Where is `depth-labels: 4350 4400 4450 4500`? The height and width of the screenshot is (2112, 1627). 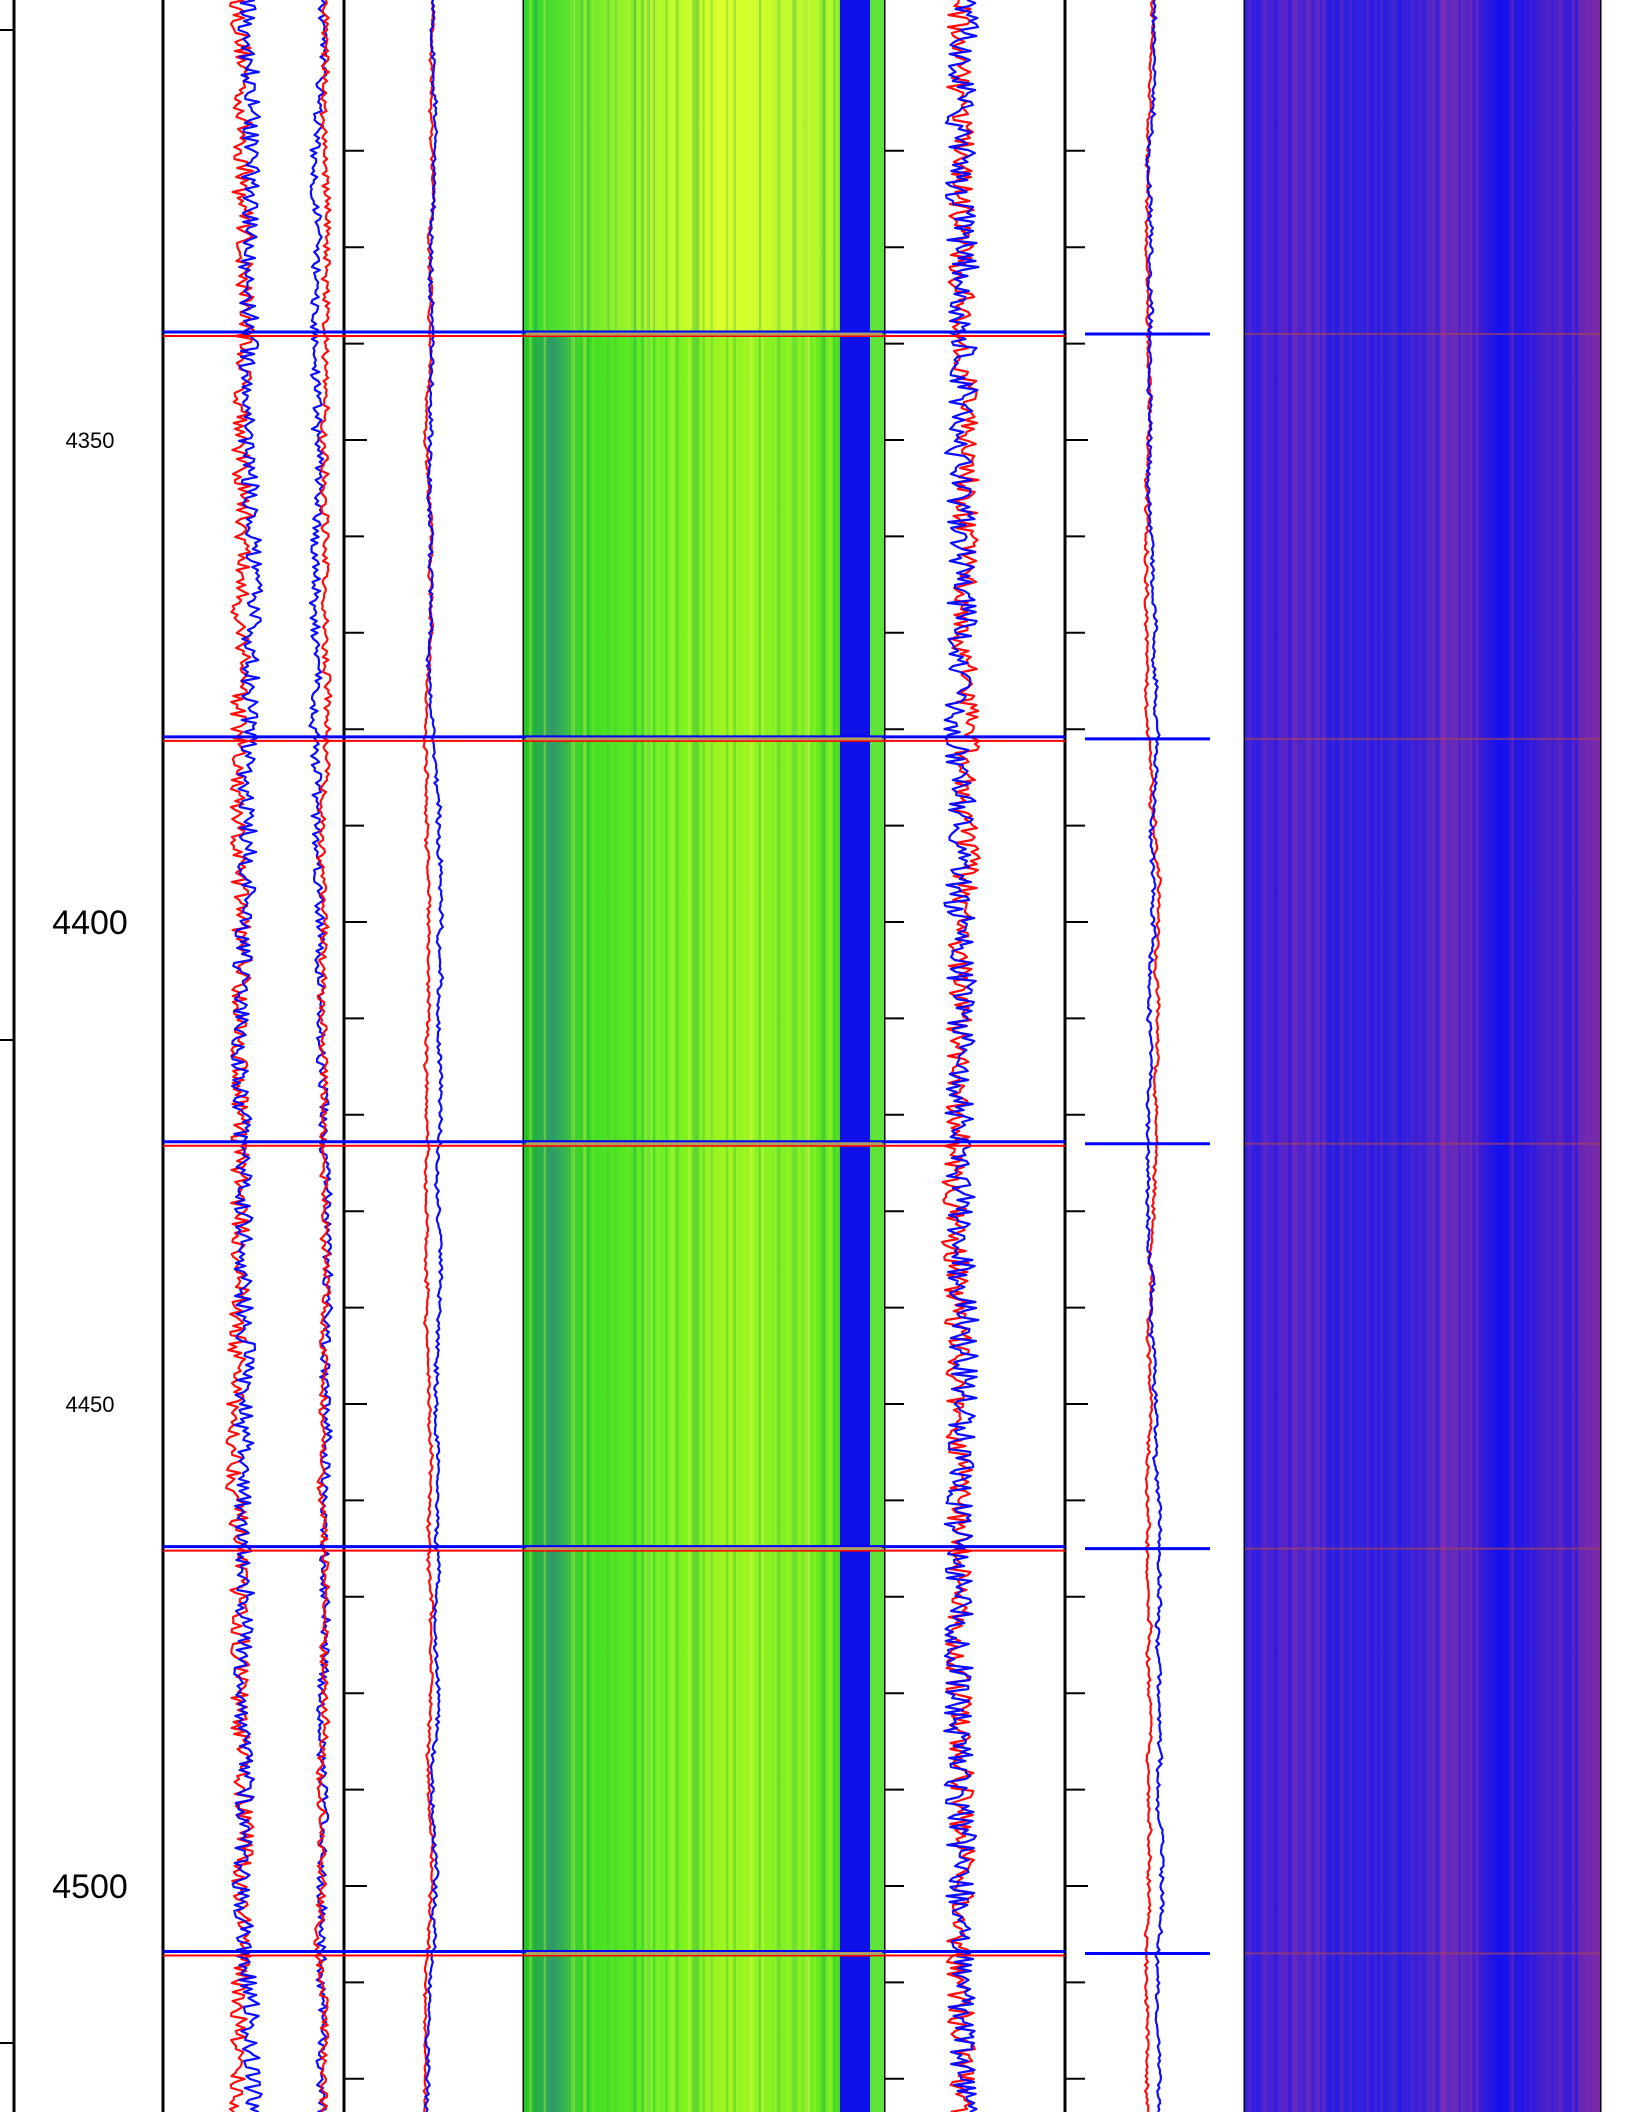 depth-labels: 4350 4400 4450 4500 is located at coordinates (90, 1167).